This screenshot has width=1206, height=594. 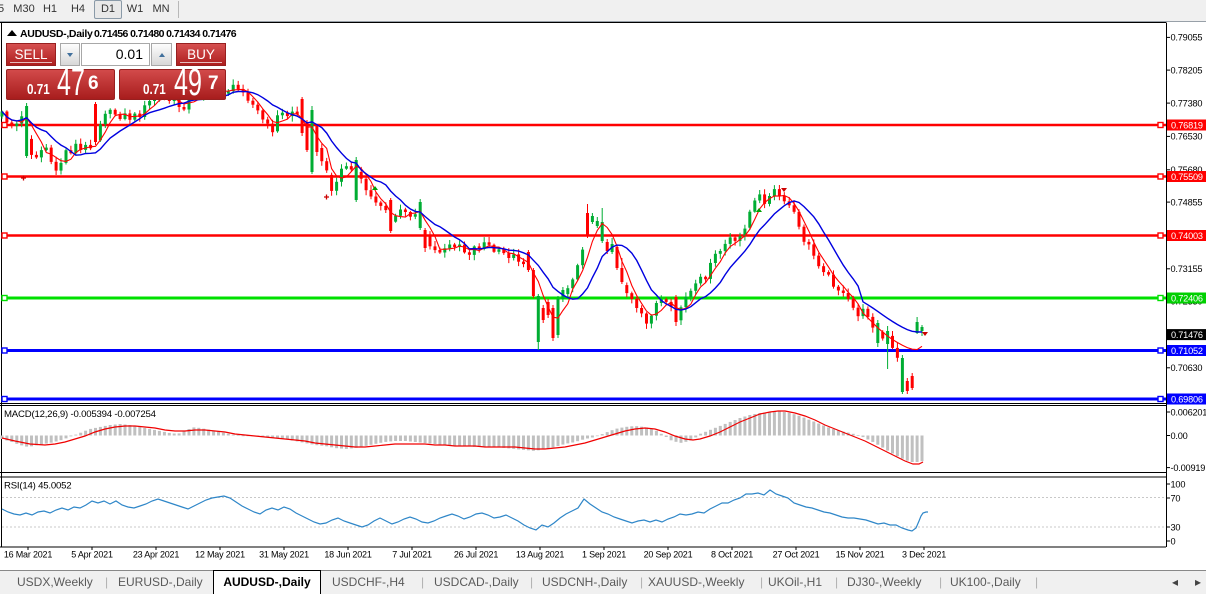 I want to click on svg-text: 26 Jul 2021, so click(x=476, y=555).